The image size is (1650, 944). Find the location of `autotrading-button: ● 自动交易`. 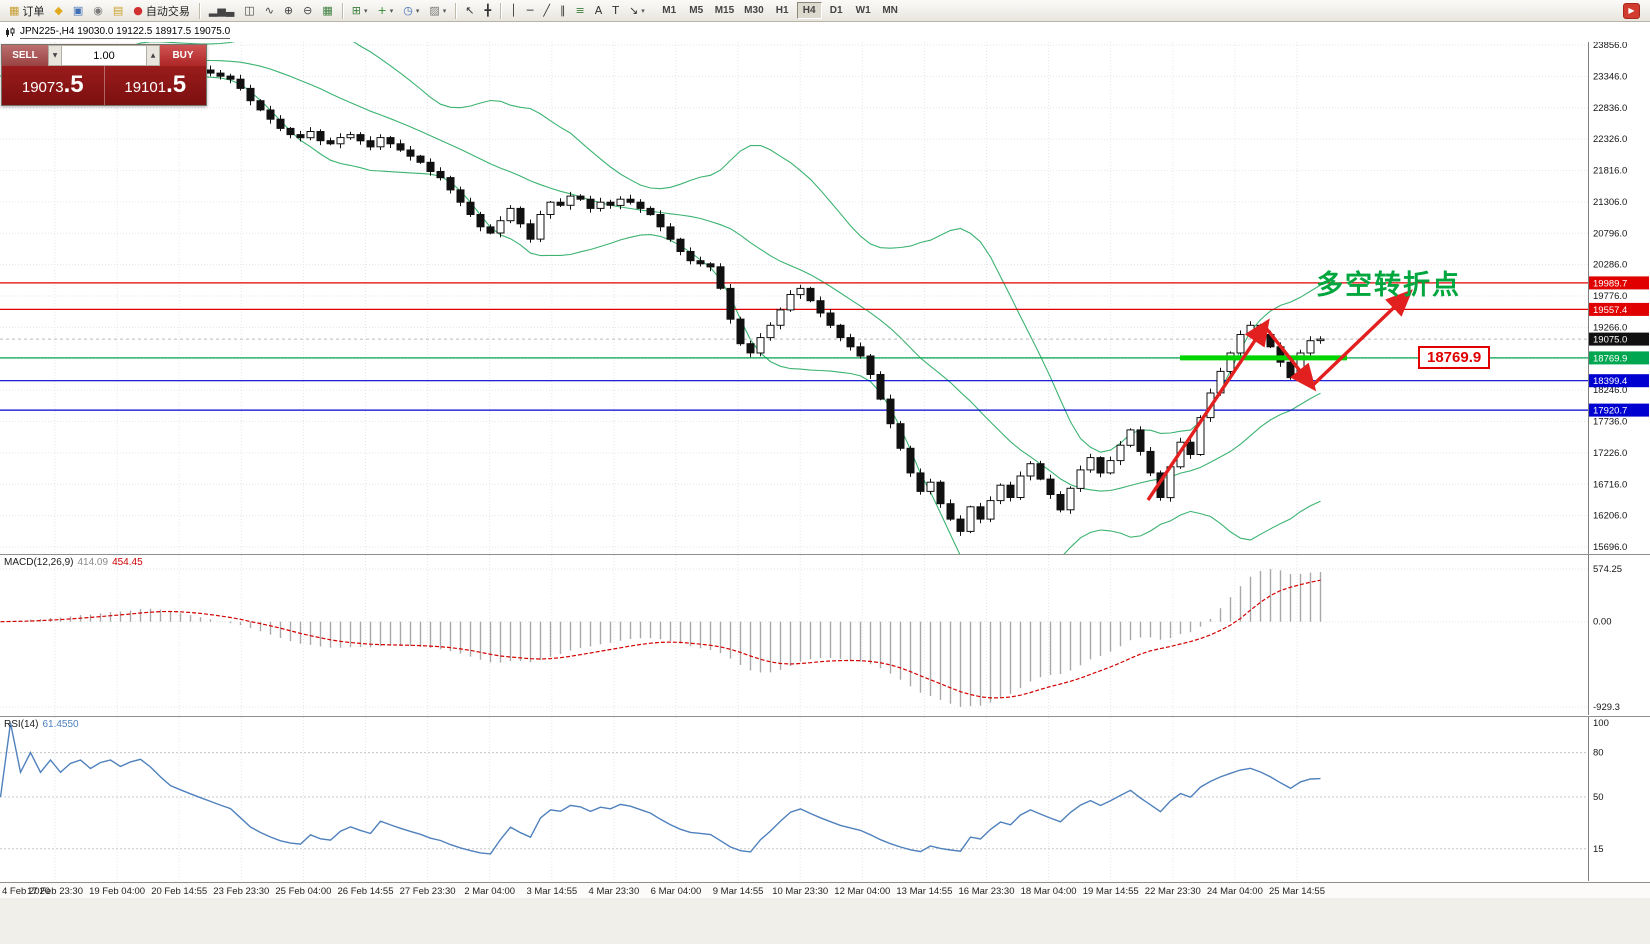

autotrading-button: ● 自动交易 is located at coordinates (161, 11).